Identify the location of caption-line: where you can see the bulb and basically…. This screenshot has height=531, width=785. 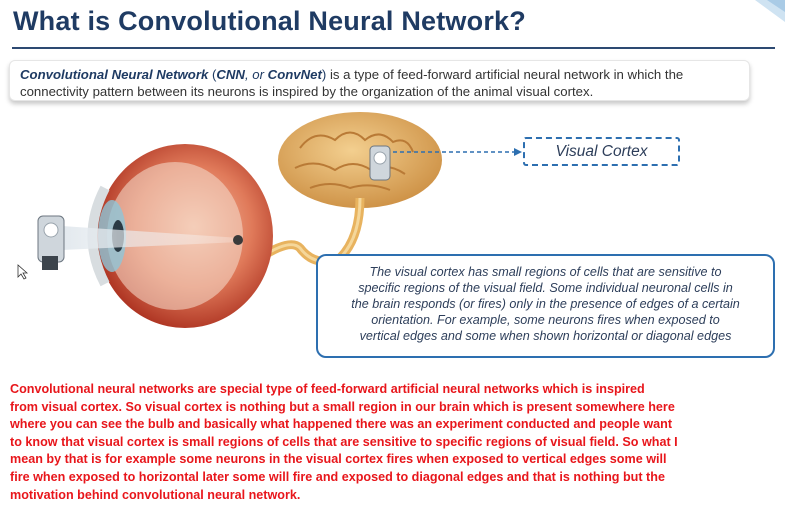
(341, 424).